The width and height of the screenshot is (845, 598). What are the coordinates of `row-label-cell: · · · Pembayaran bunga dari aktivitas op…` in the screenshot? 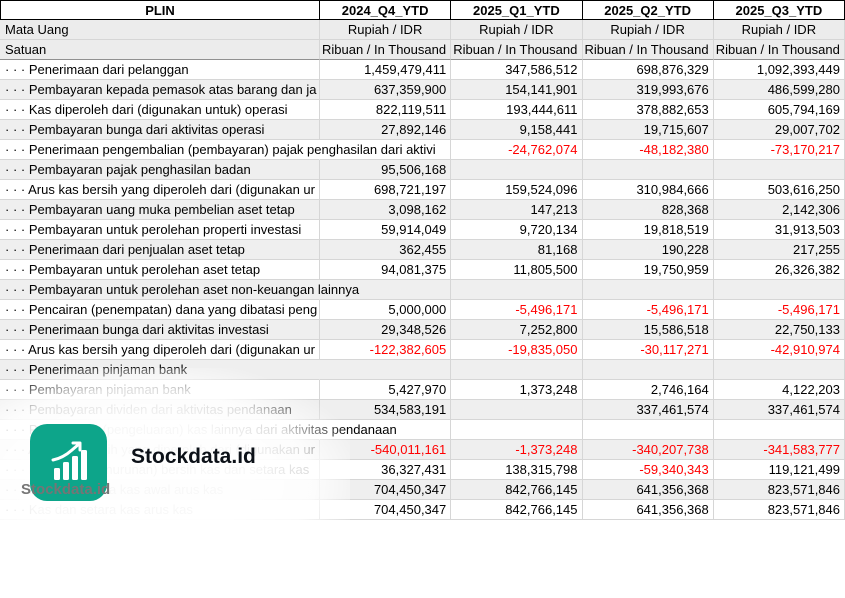 It's located at (160, 130).